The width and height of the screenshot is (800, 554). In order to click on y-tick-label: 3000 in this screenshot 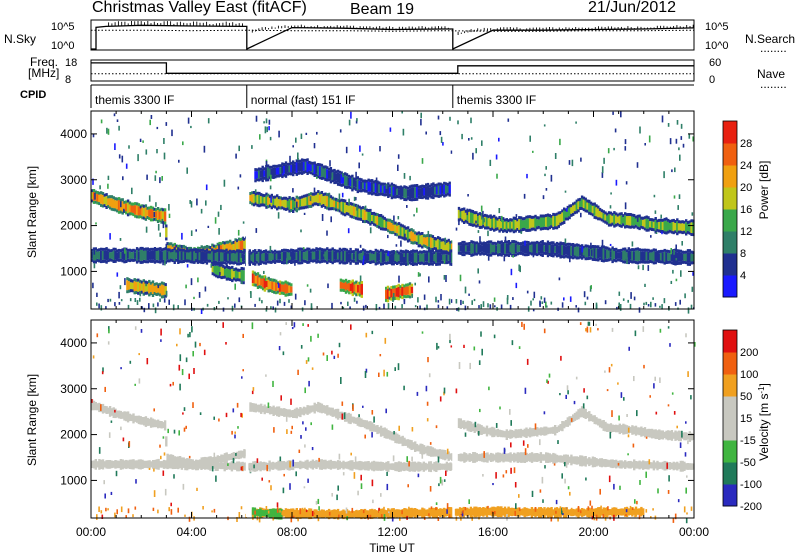, I will do `click(73, 180)`.